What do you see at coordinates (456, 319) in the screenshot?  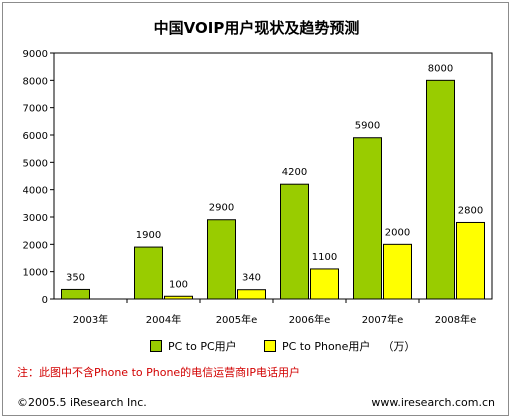 I see `x-tick-label: 2008年e` at bounding box center [456, 319].